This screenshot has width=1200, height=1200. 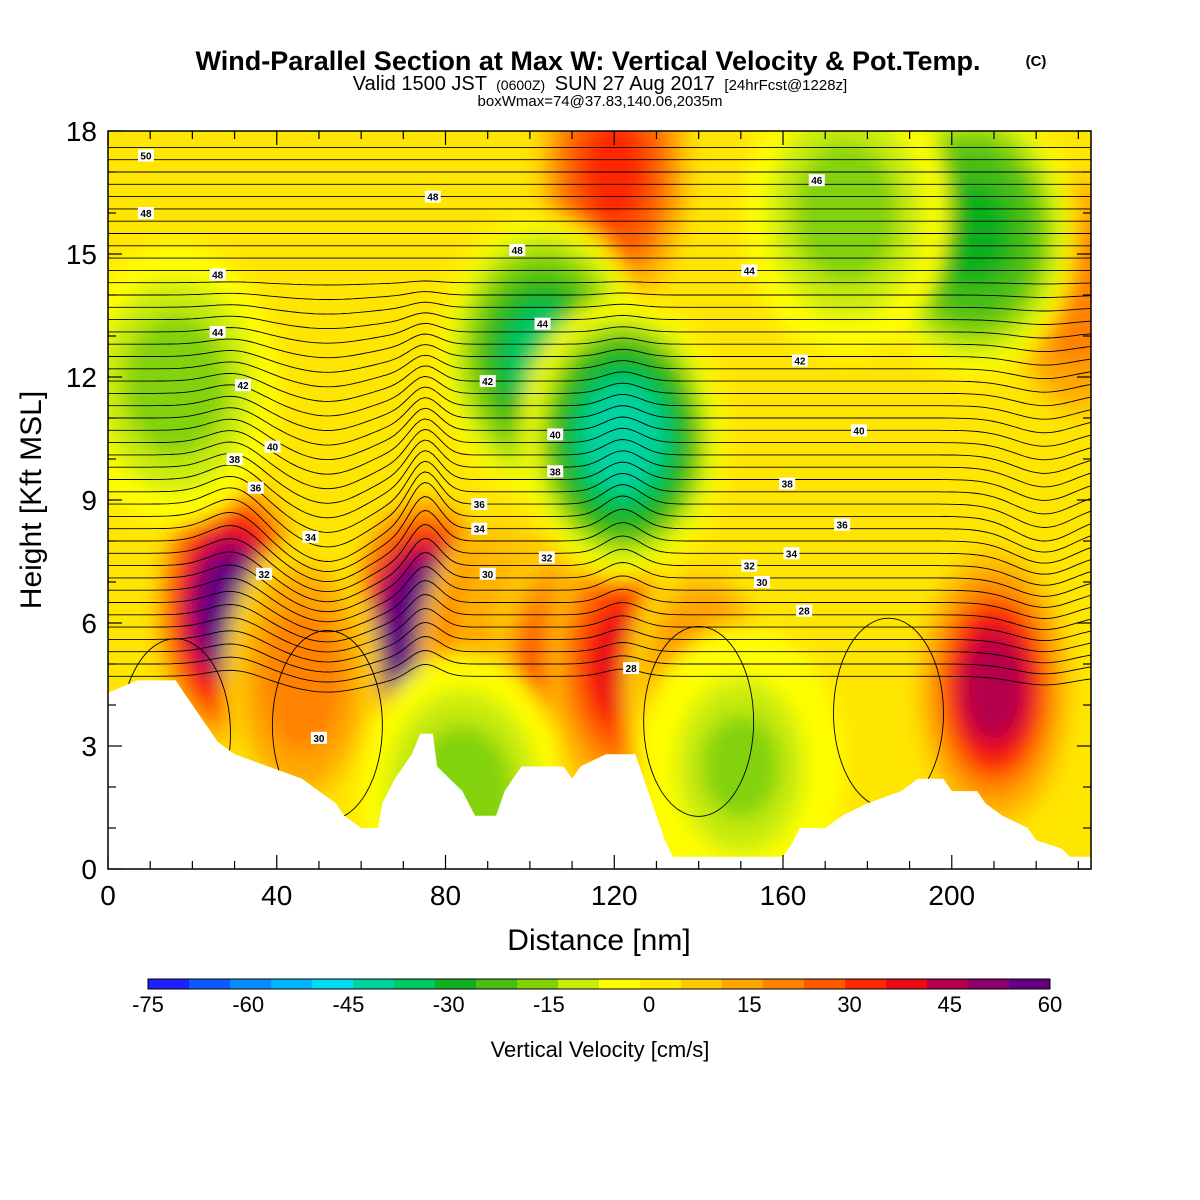 What do you see at coordinates (89, 869) in the screenshot?
I see `y-tick-label: 0` at bounding box center [89, 869].